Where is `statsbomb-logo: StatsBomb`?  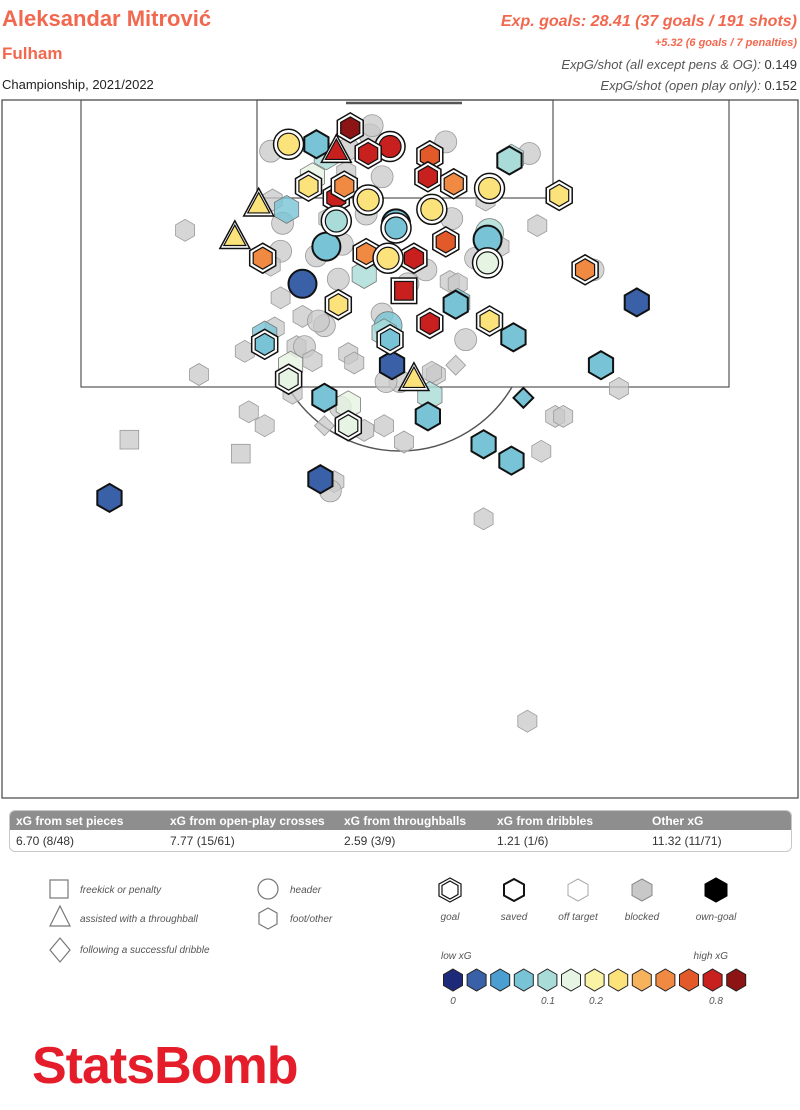 statsbomb-logo: StatsBomb is located at coordinates (165, 1066).